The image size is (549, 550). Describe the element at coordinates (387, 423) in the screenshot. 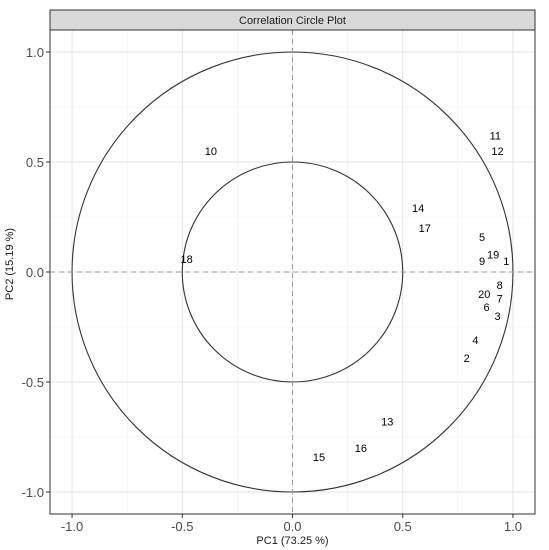

I see `variable-label-13: 13` at that location.